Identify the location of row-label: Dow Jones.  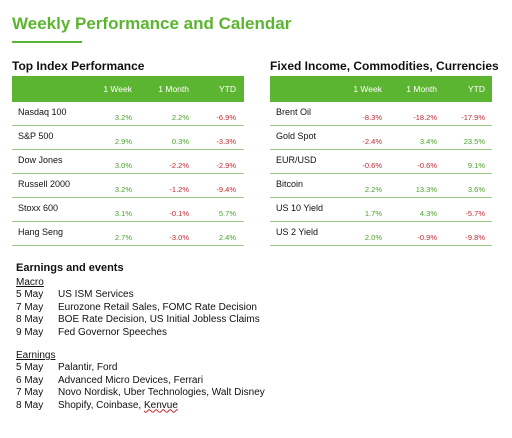
(40, 160).